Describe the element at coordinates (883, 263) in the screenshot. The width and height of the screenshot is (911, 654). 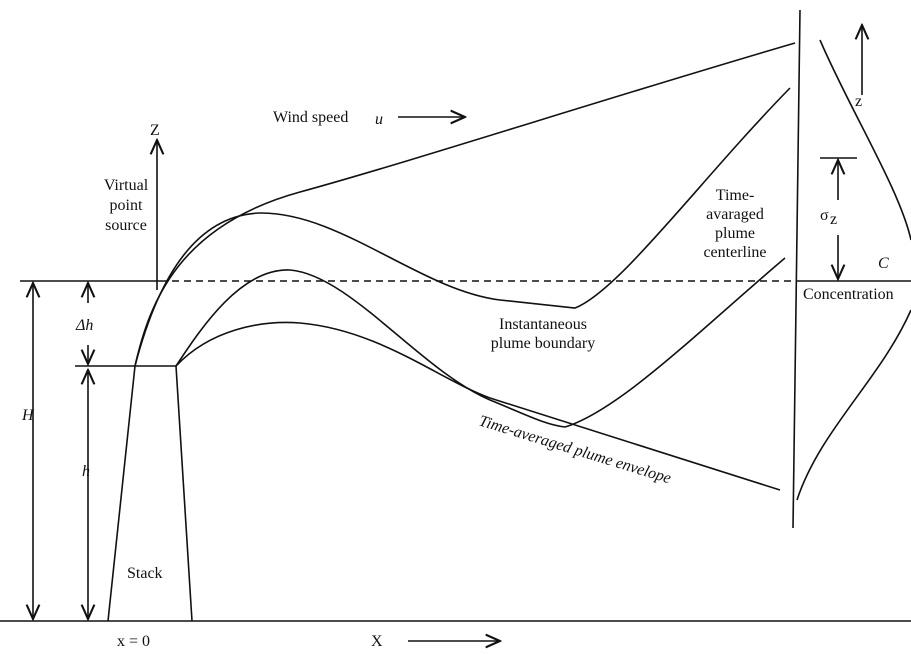
I see `c-label: C` at that location.